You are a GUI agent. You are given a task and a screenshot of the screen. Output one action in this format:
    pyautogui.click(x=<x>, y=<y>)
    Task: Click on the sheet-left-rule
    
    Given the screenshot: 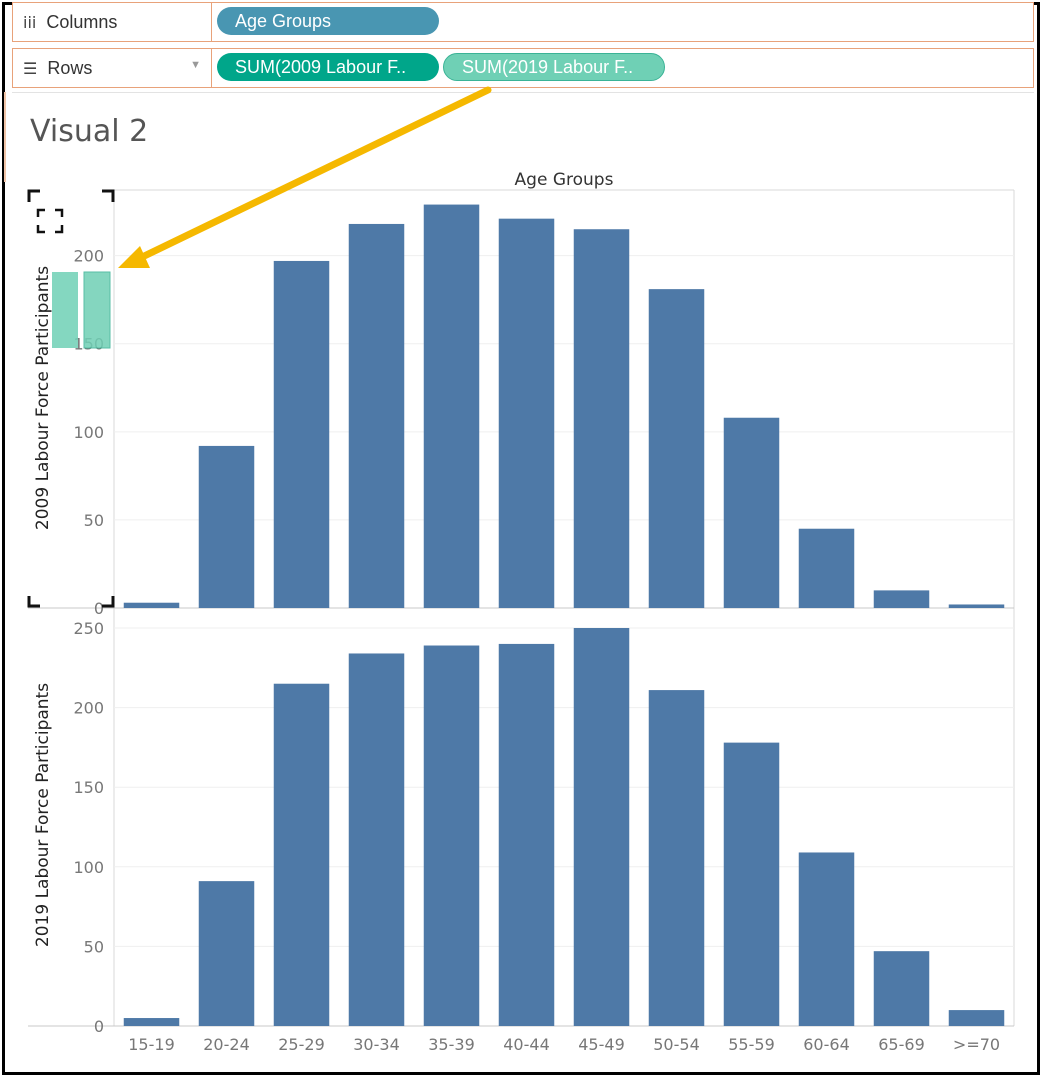 What is the action you would take?
    pyautogui.click(x=5, y=137)
    